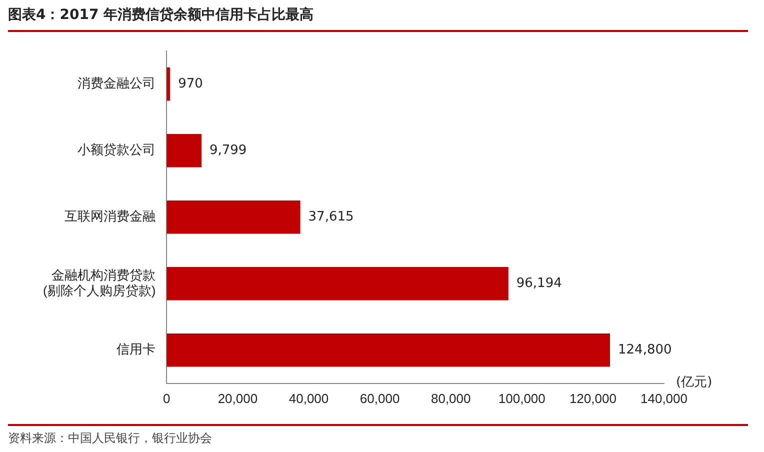  I want to click on x-tick-label: 100,000, so click(522, 398).